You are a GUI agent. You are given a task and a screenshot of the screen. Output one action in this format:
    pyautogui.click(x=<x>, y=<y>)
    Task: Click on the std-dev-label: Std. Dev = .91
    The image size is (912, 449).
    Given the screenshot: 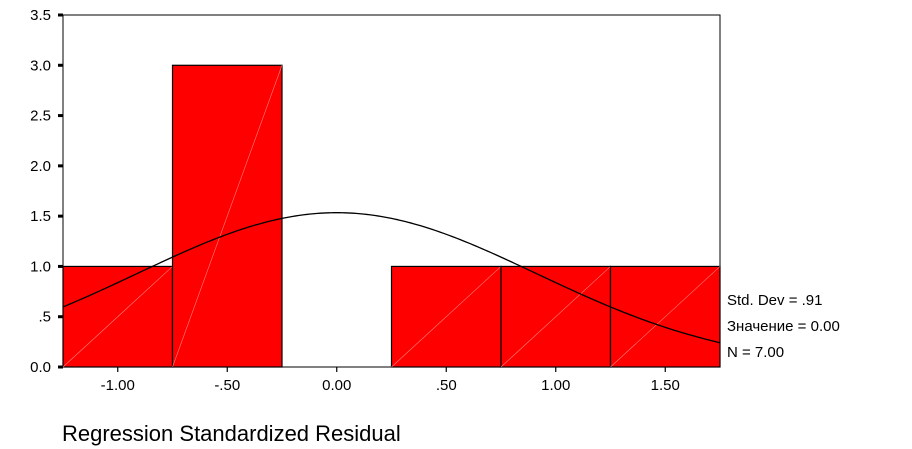 What is the action you would take?
    pyautogui.click(x=774, y=300)
    